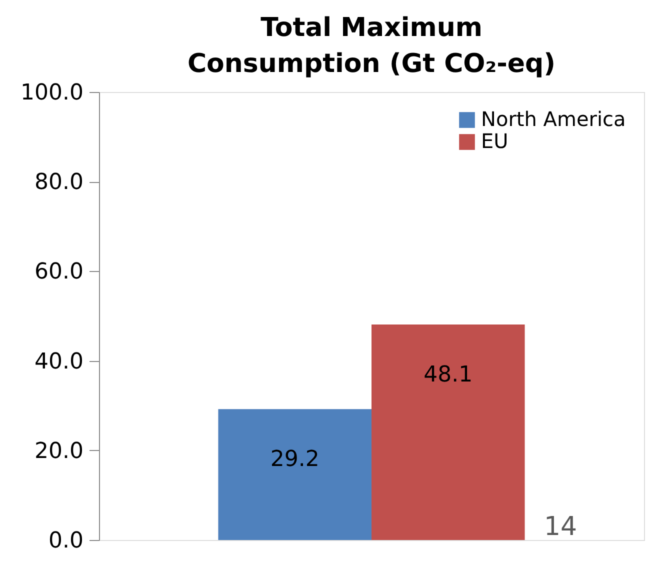  I want to click on legend-label: EU, so click(494, 141).